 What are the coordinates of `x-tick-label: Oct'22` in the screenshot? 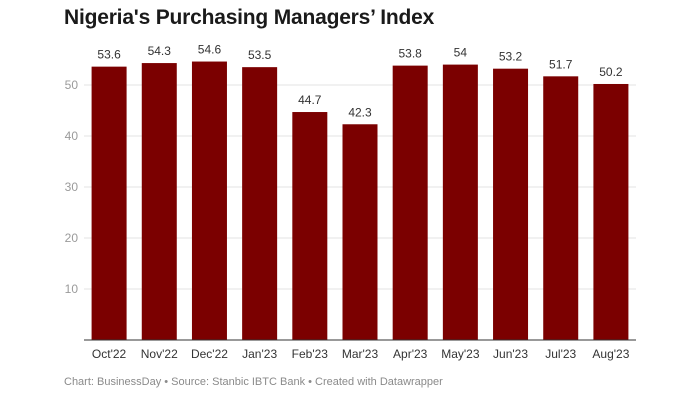 It's located at (109, 354).